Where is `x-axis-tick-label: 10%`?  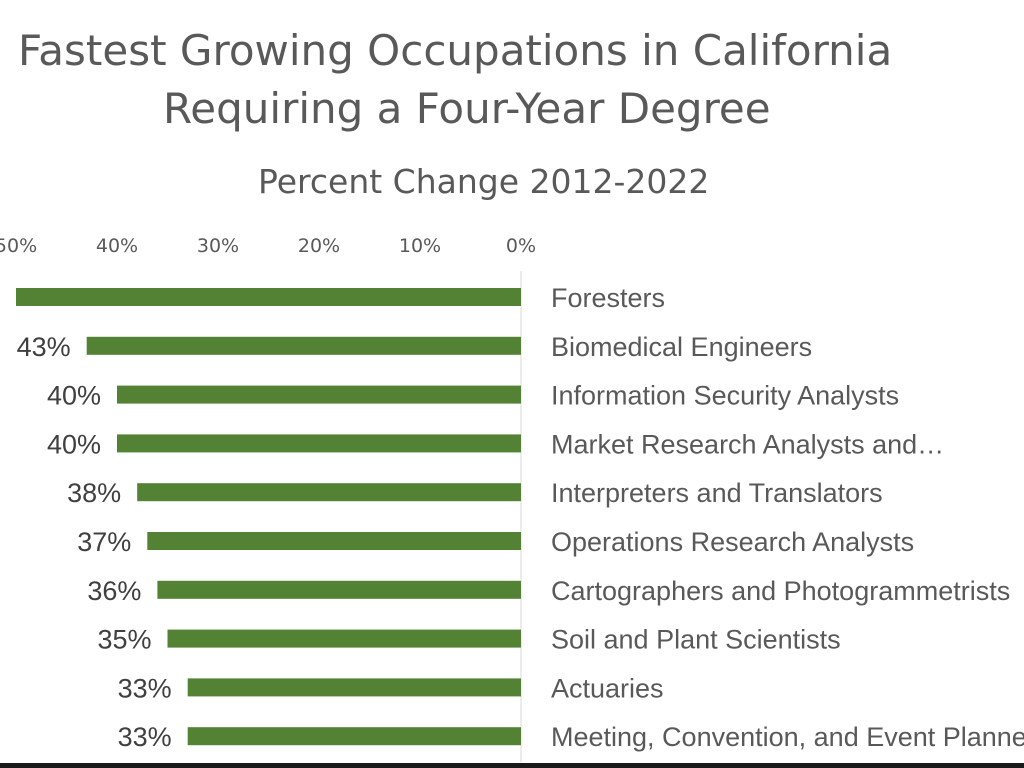 x-axis-tick-label: 10% is located at coordinates (420, 246).